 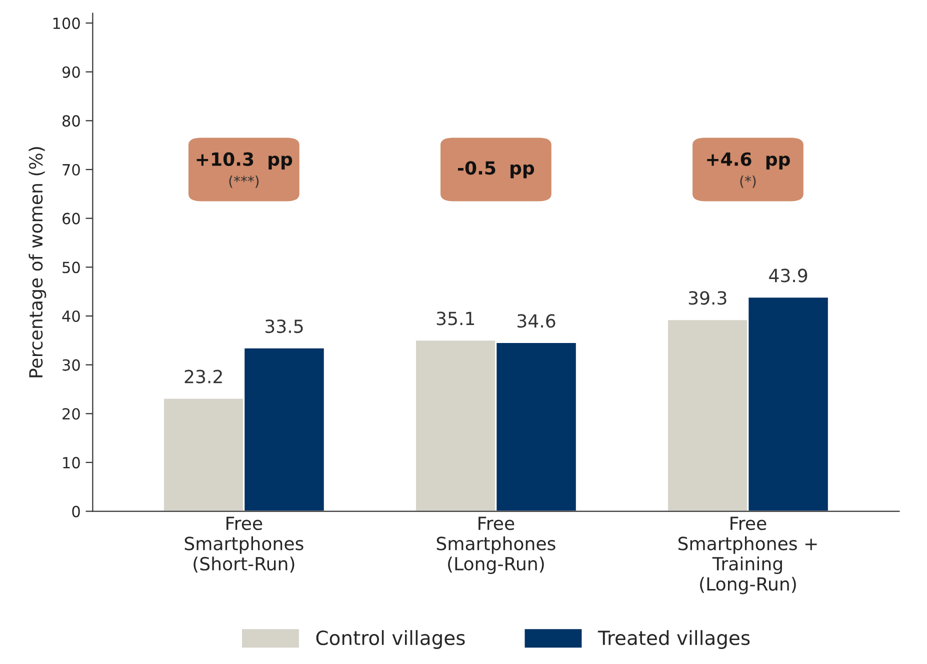 I want to click on data-label: 33.5, so click(x=284, y=326).